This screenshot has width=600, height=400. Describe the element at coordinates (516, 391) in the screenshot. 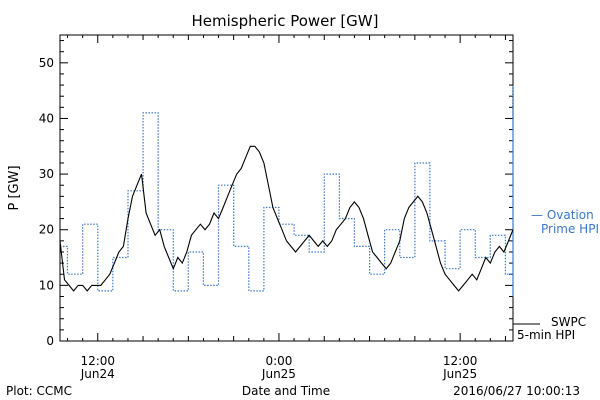

I see `plot-timestamp: 2016/06/27 10:00:13` at that location.